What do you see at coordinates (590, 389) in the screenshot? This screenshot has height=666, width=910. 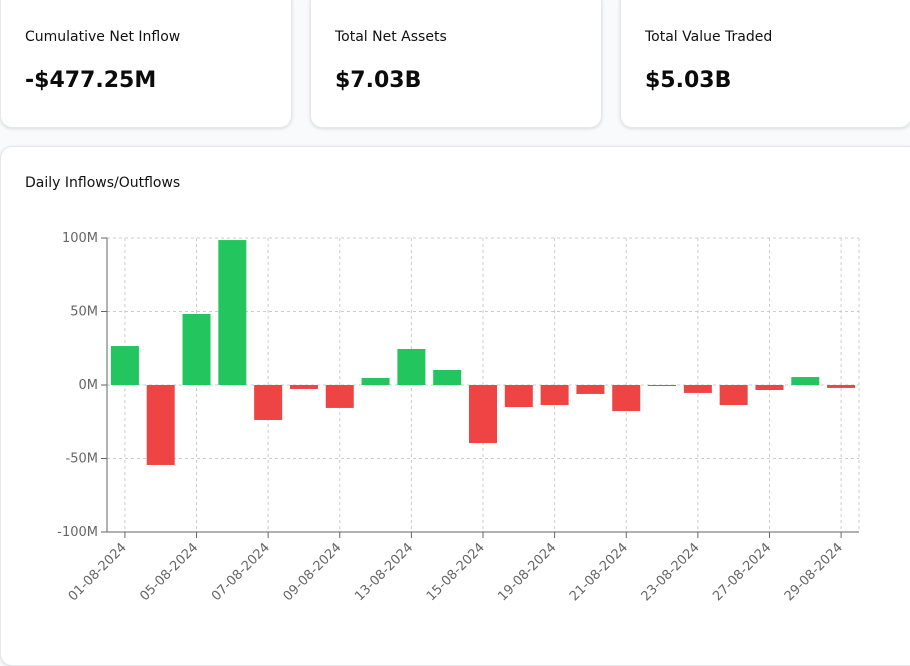 I see `bar-20-08-2024` at bounding box center [590, 389].